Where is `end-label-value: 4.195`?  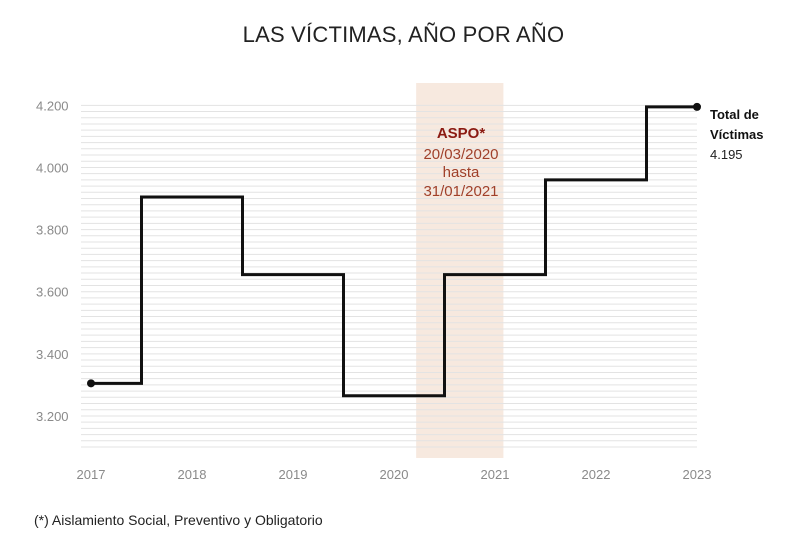 end-label-value: 4.195 is located at coordinates (726, 154).